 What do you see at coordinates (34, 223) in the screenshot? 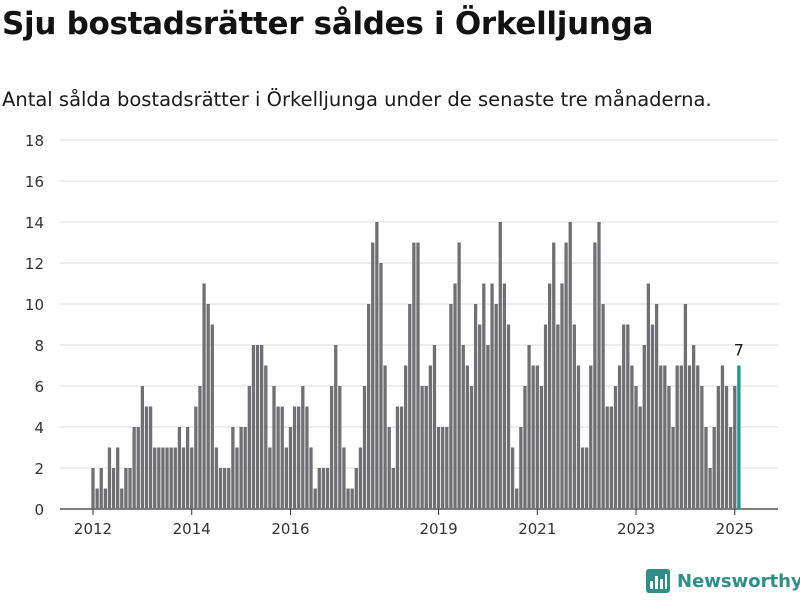
I see `y-tick-label: 14` at bounding box center [34, 223].